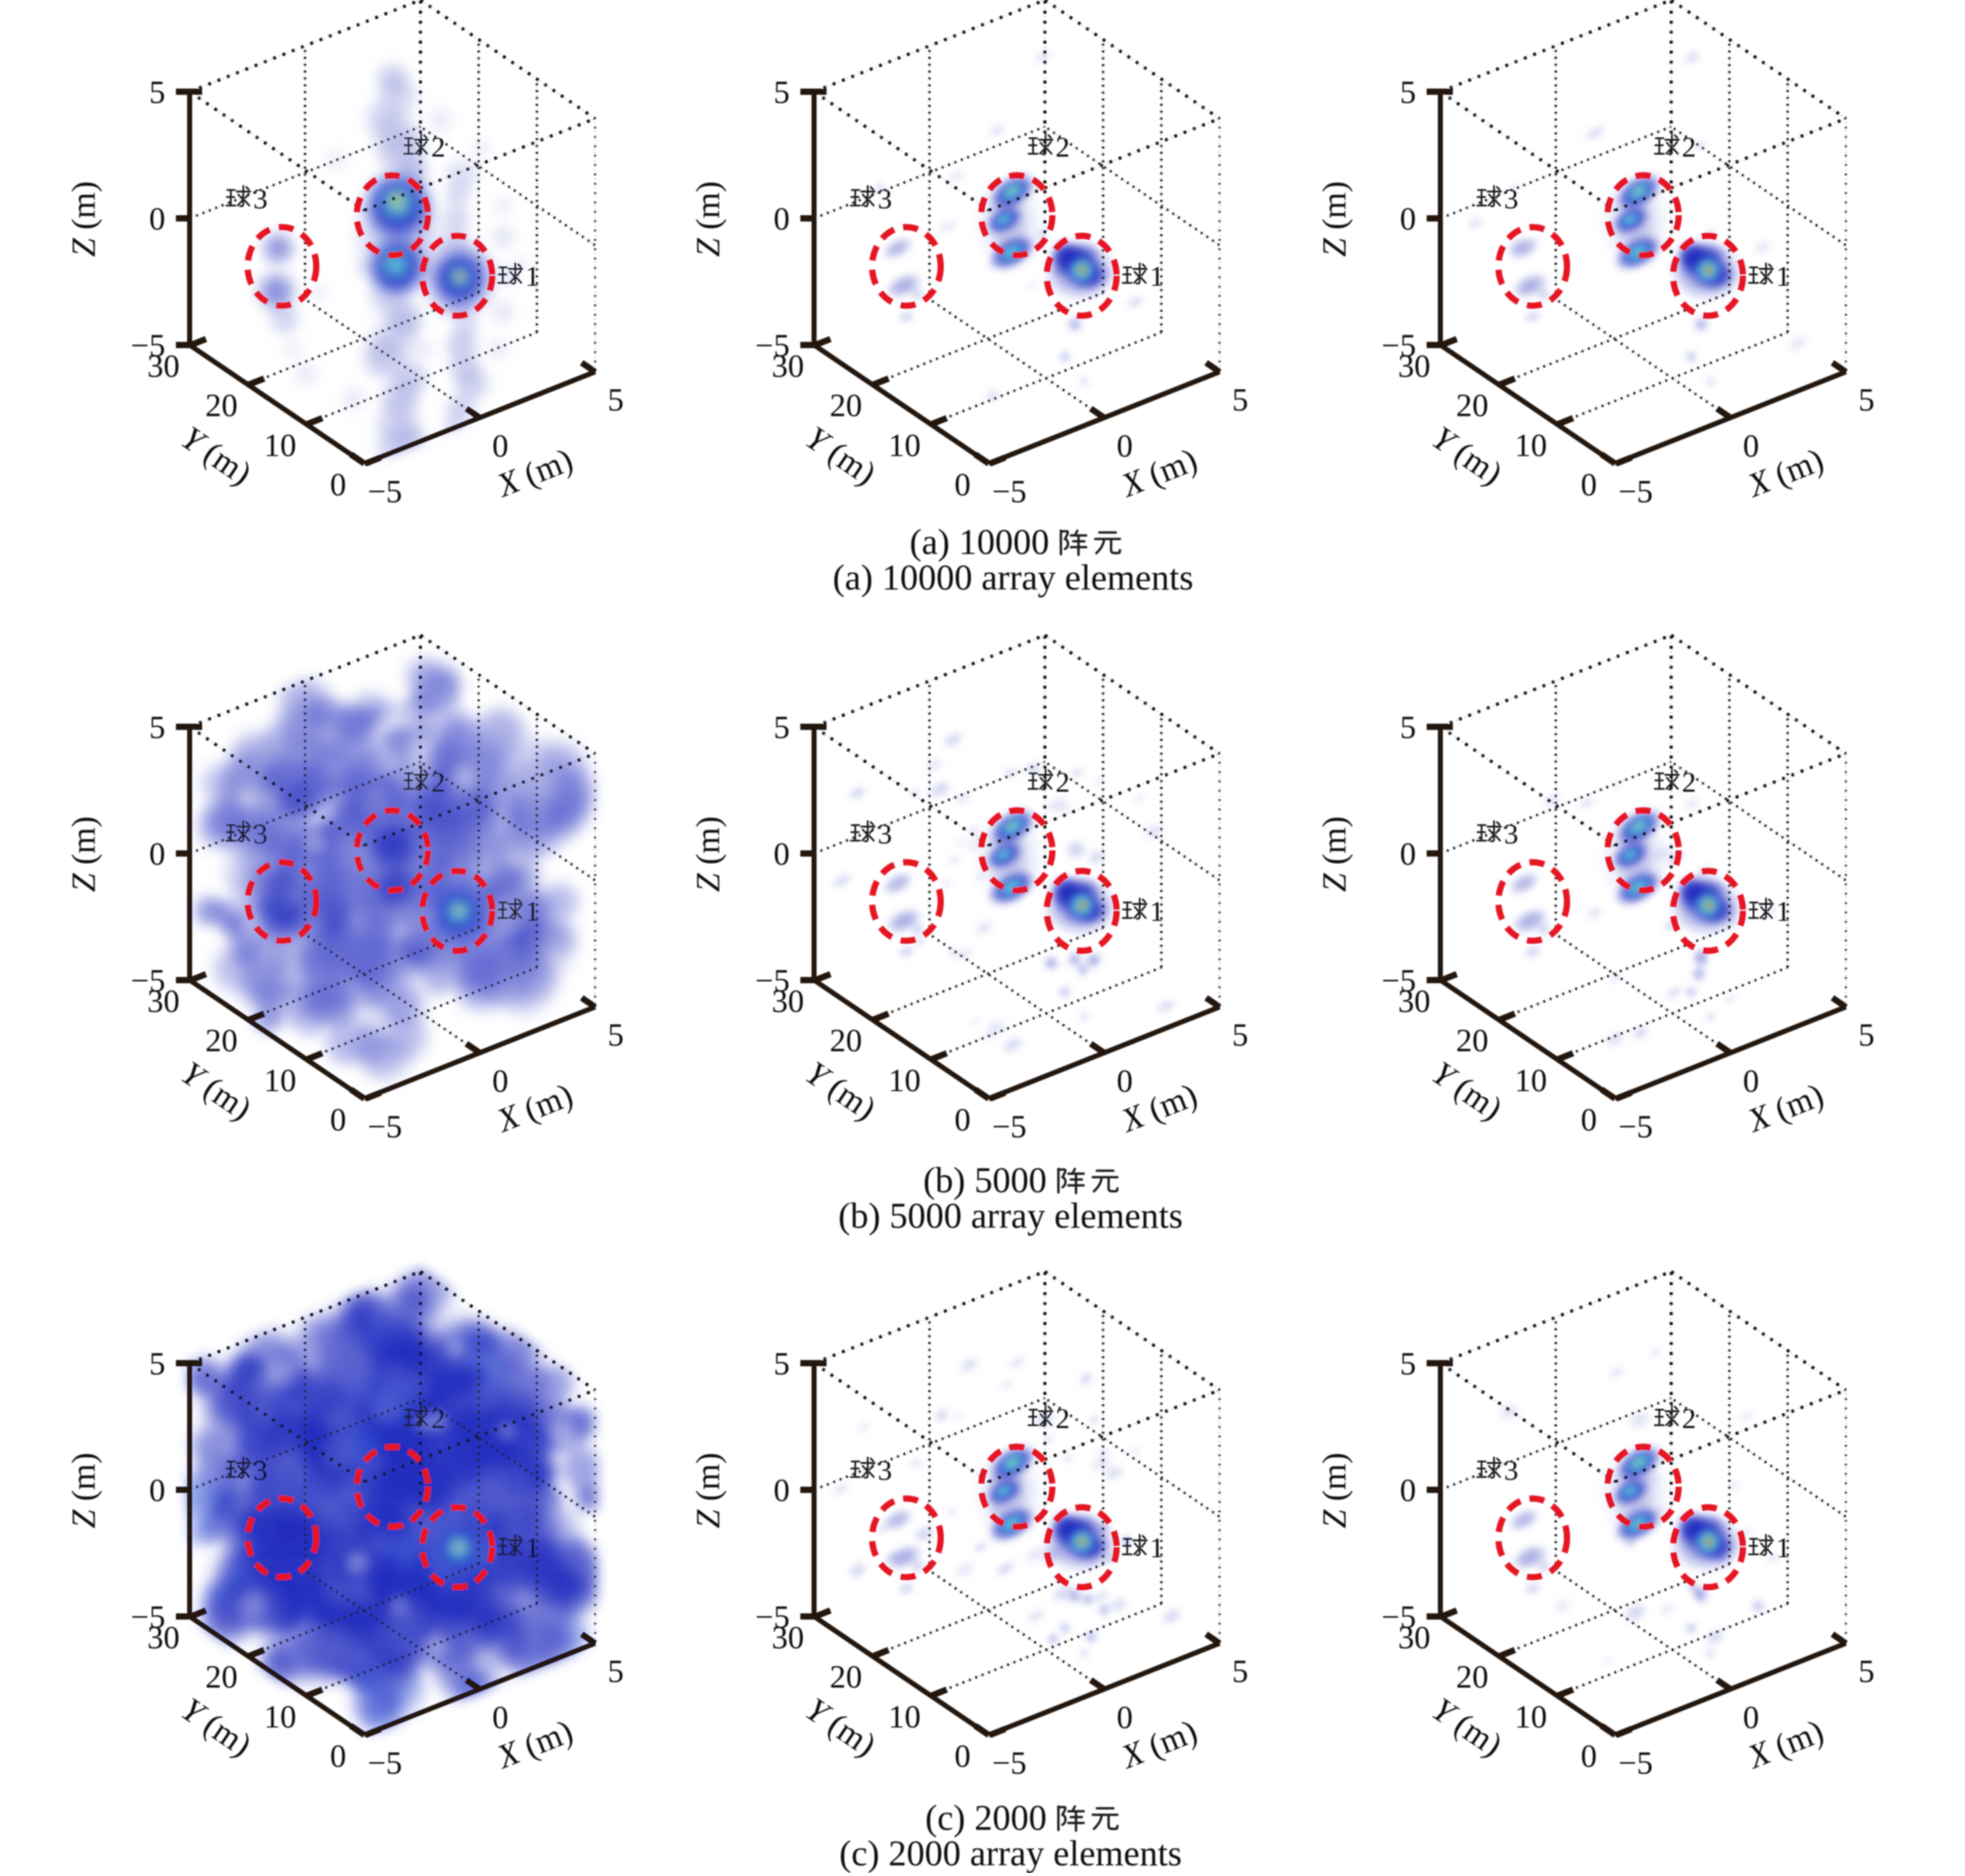  What do you see at coordinates (1010, 1853) in the screenshot?
I see `svg-text: (c) 2000 array elements` at bounding box center [1010, 1853].